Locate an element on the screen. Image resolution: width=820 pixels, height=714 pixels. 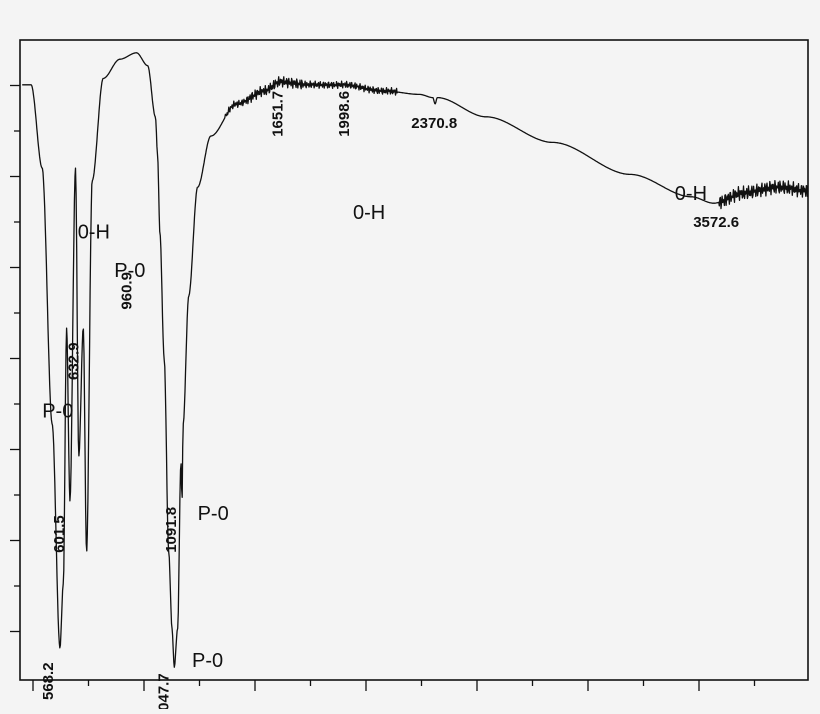
y-axis-ticks is located at coordinates (15, 358).